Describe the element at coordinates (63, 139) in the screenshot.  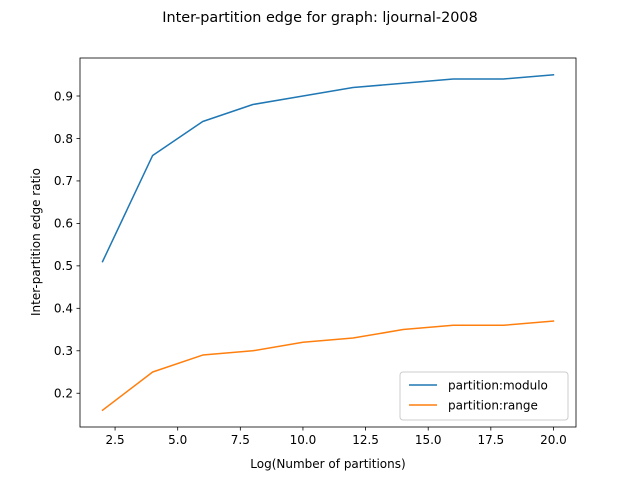
I see `y-tick-label: 0.8` at that location.